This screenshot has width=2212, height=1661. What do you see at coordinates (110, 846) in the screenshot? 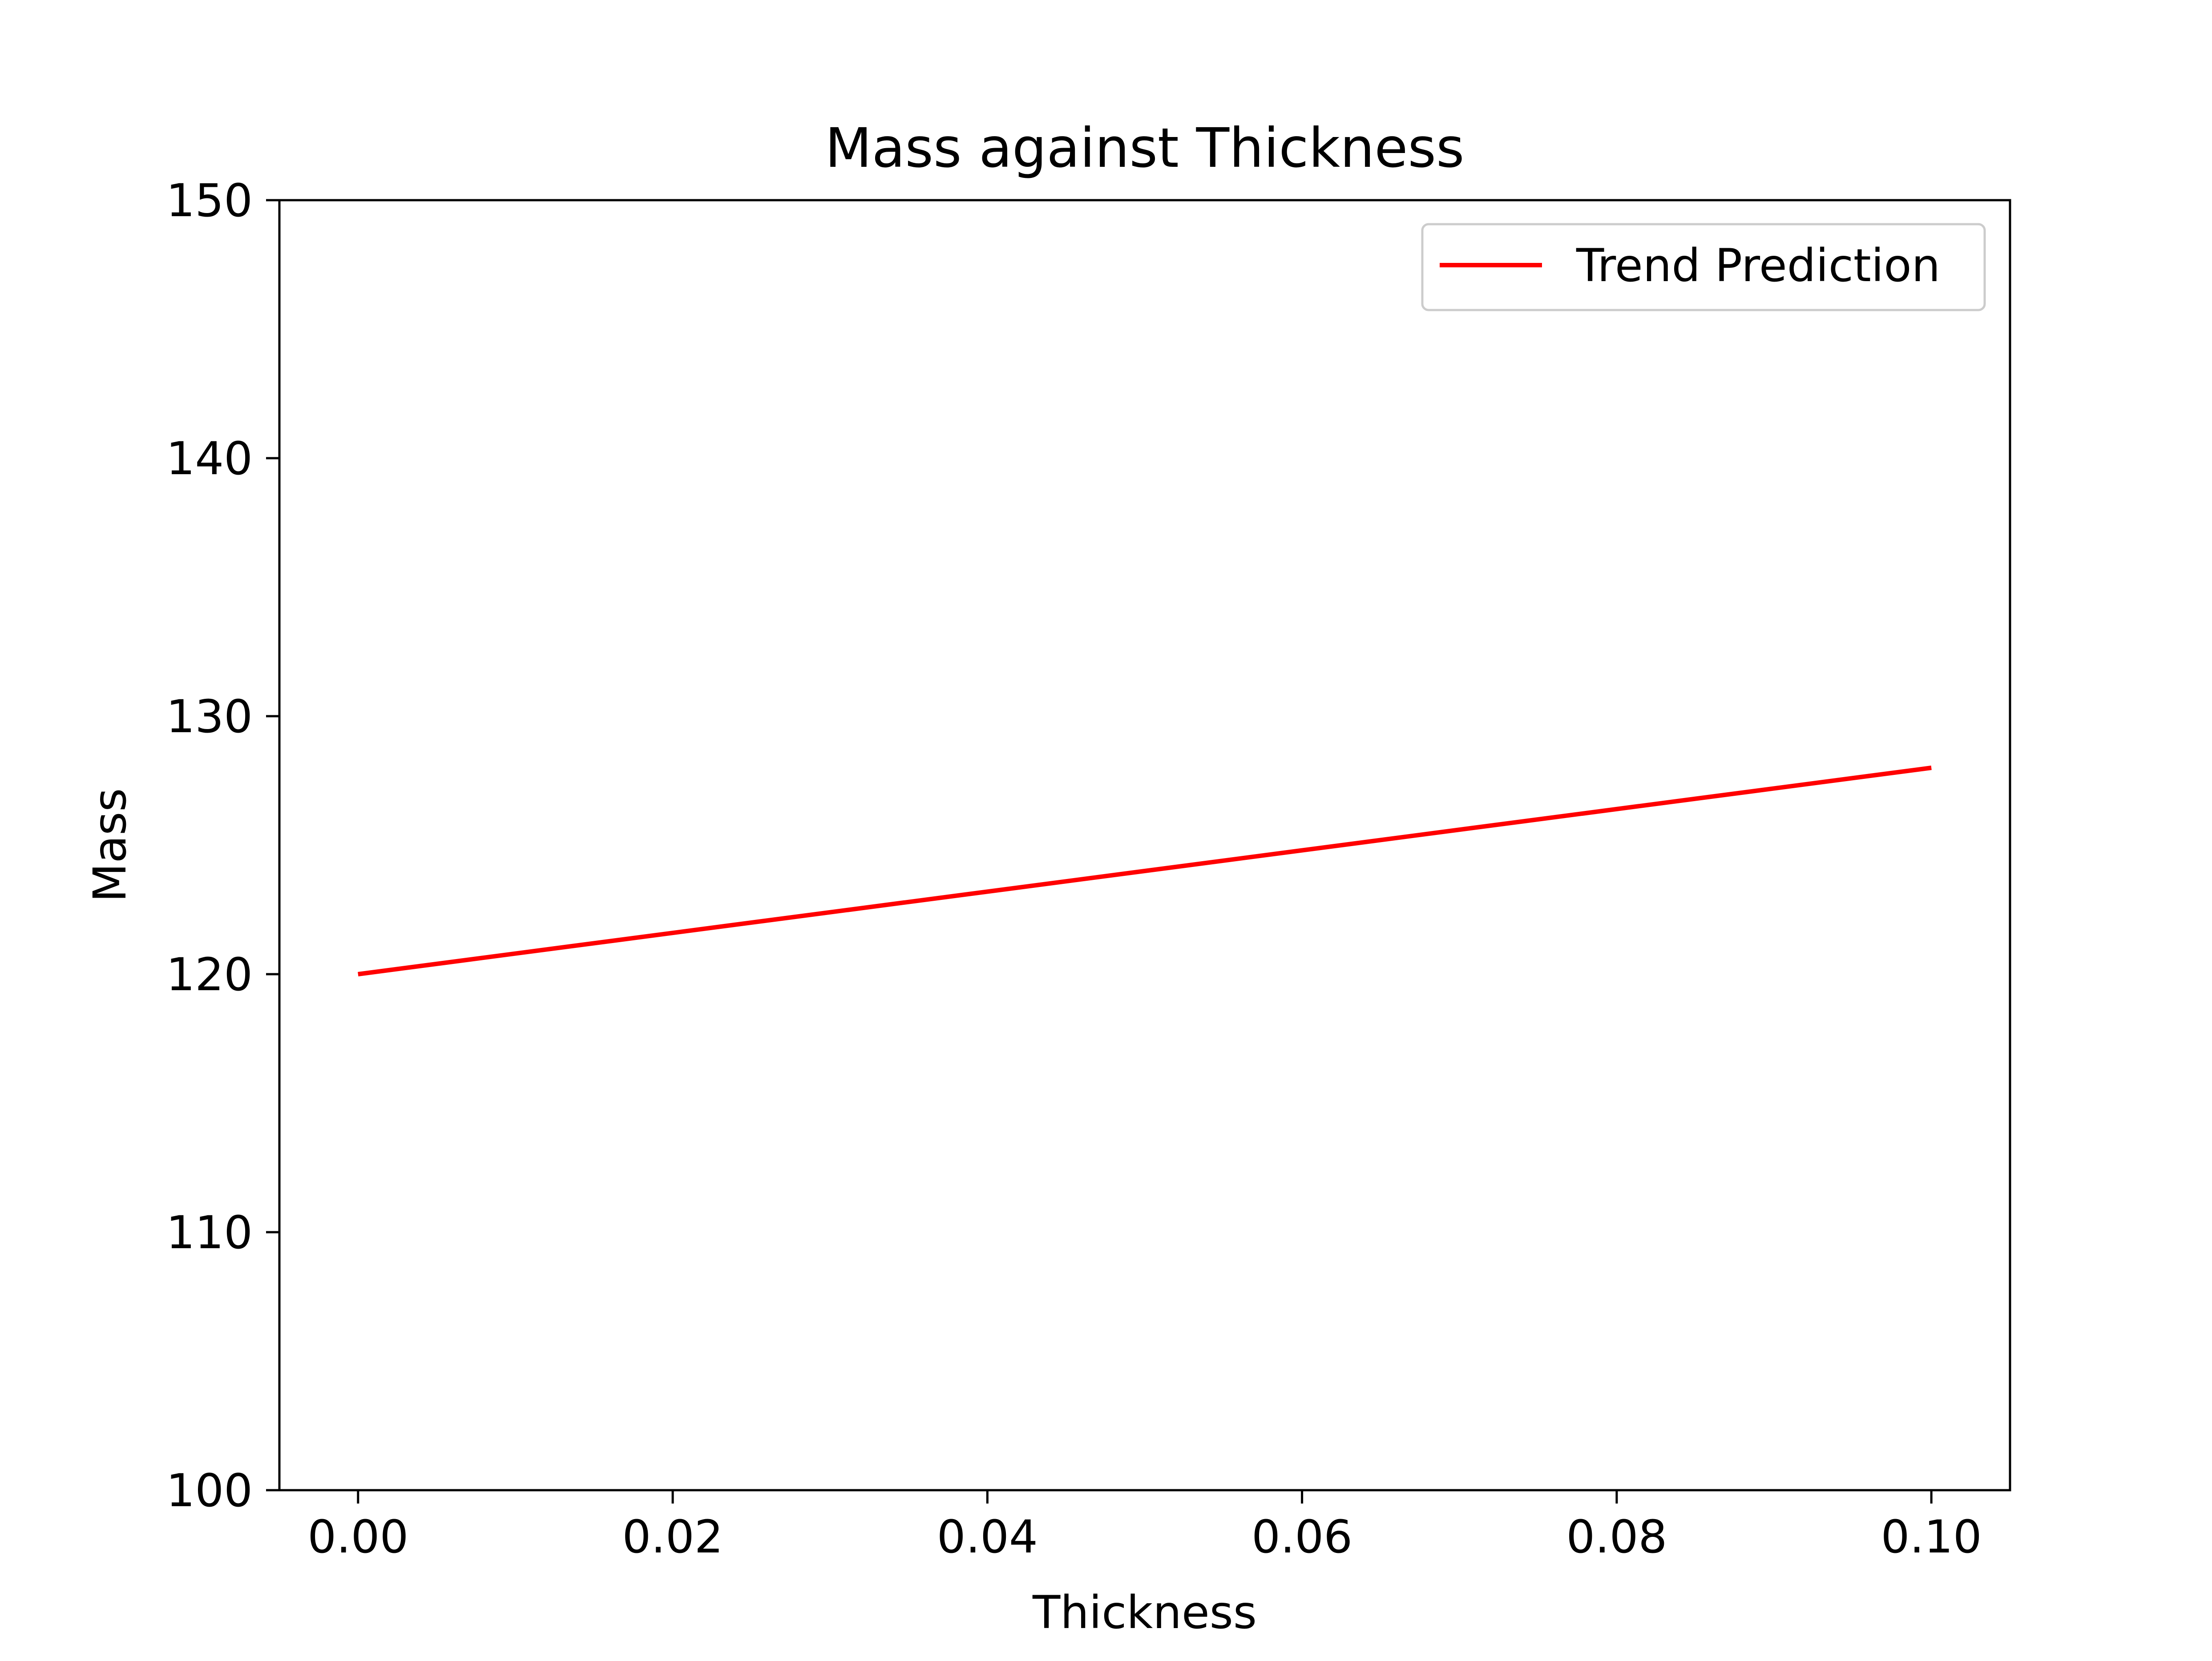
I see `y-axis-label: Mass` at bounding box center [110, 846].